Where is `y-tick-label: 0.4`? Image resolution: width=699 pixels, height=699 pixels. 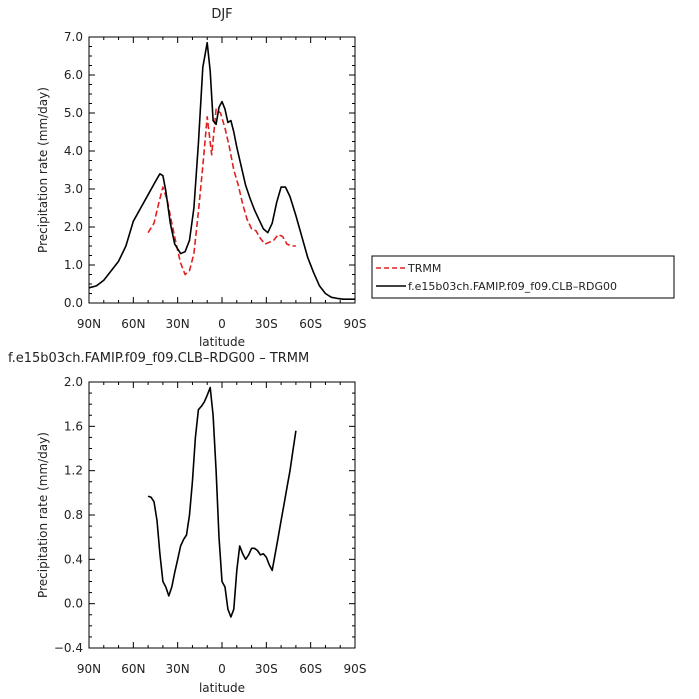
y-tick-label: 0.4 is located at coordinates (73, 559).